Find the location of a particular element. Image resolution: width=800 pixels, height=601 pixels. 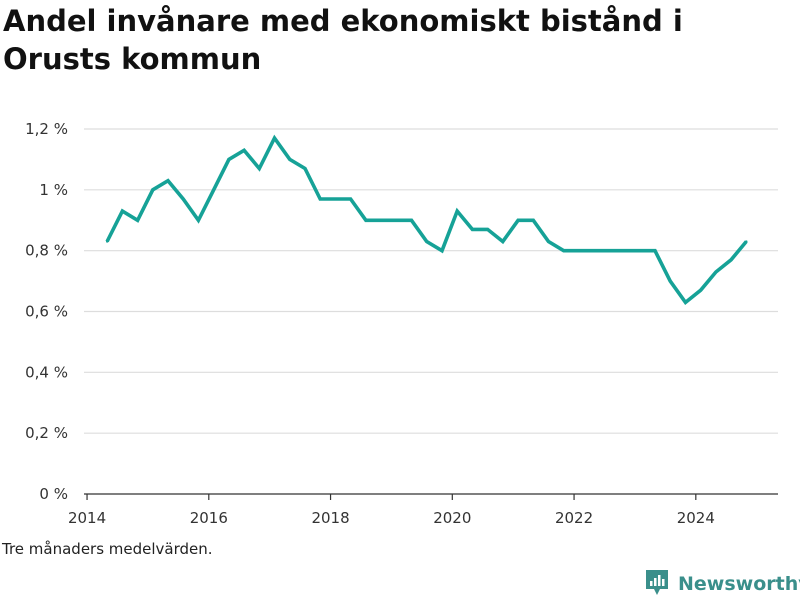

x-tick-label: 2024 is located at coordinates (696, 518).